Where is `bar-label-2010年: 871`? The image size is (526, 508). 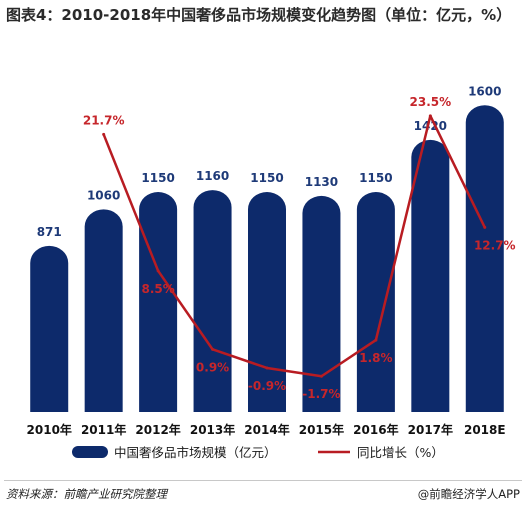
bar-label-2010年: 871 is located at coordinates (49, 232).